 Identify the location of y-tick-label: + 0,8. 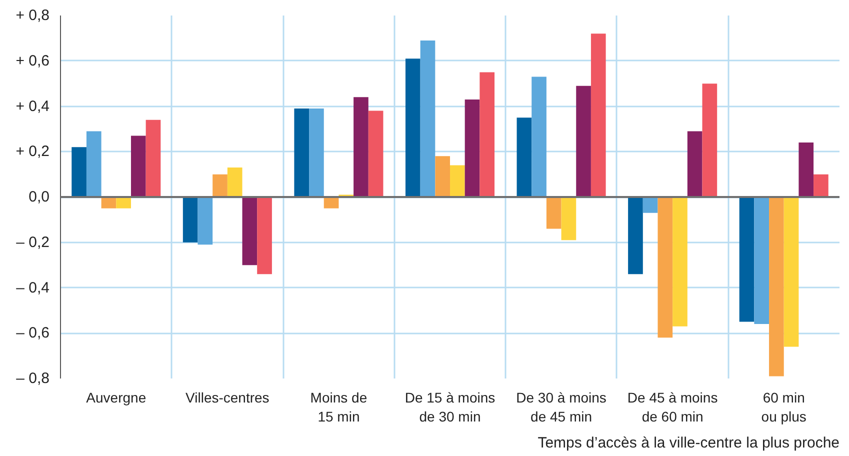
(33, 15).